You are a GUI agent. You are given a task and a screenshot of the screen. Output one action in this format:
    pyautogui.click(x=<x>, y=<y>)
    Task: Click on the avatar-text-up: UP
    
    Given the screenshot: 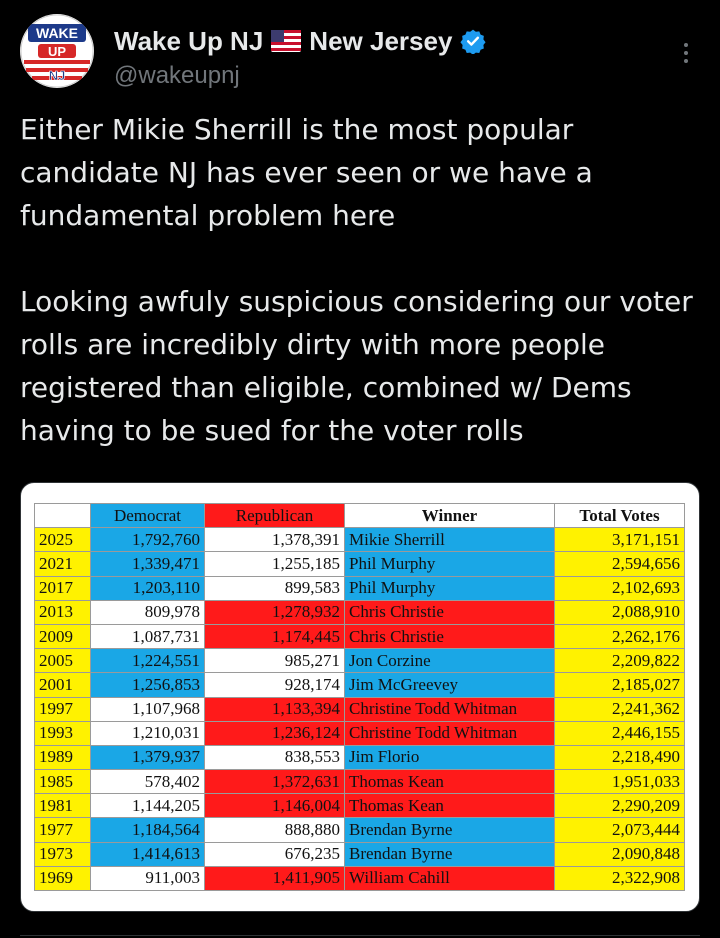 What is the action you would take?
    pyautogui.click(x=57, y=51)
    